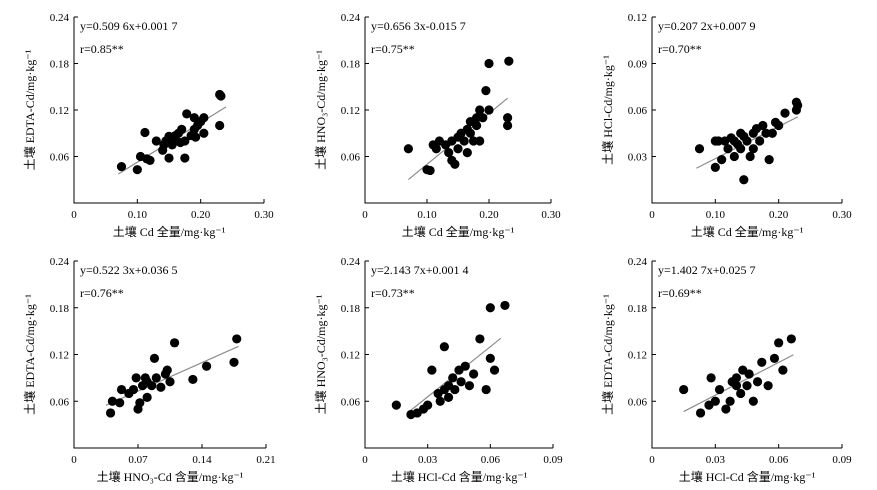 Image resolution: width=877 pixels, height=490 pixels. Describe the element at coordinates (170, 476) in the screenshot. I see `x-axis-label: 土壤 HNO₃-Cd 含量/mg·kg⁻¹` at that location.